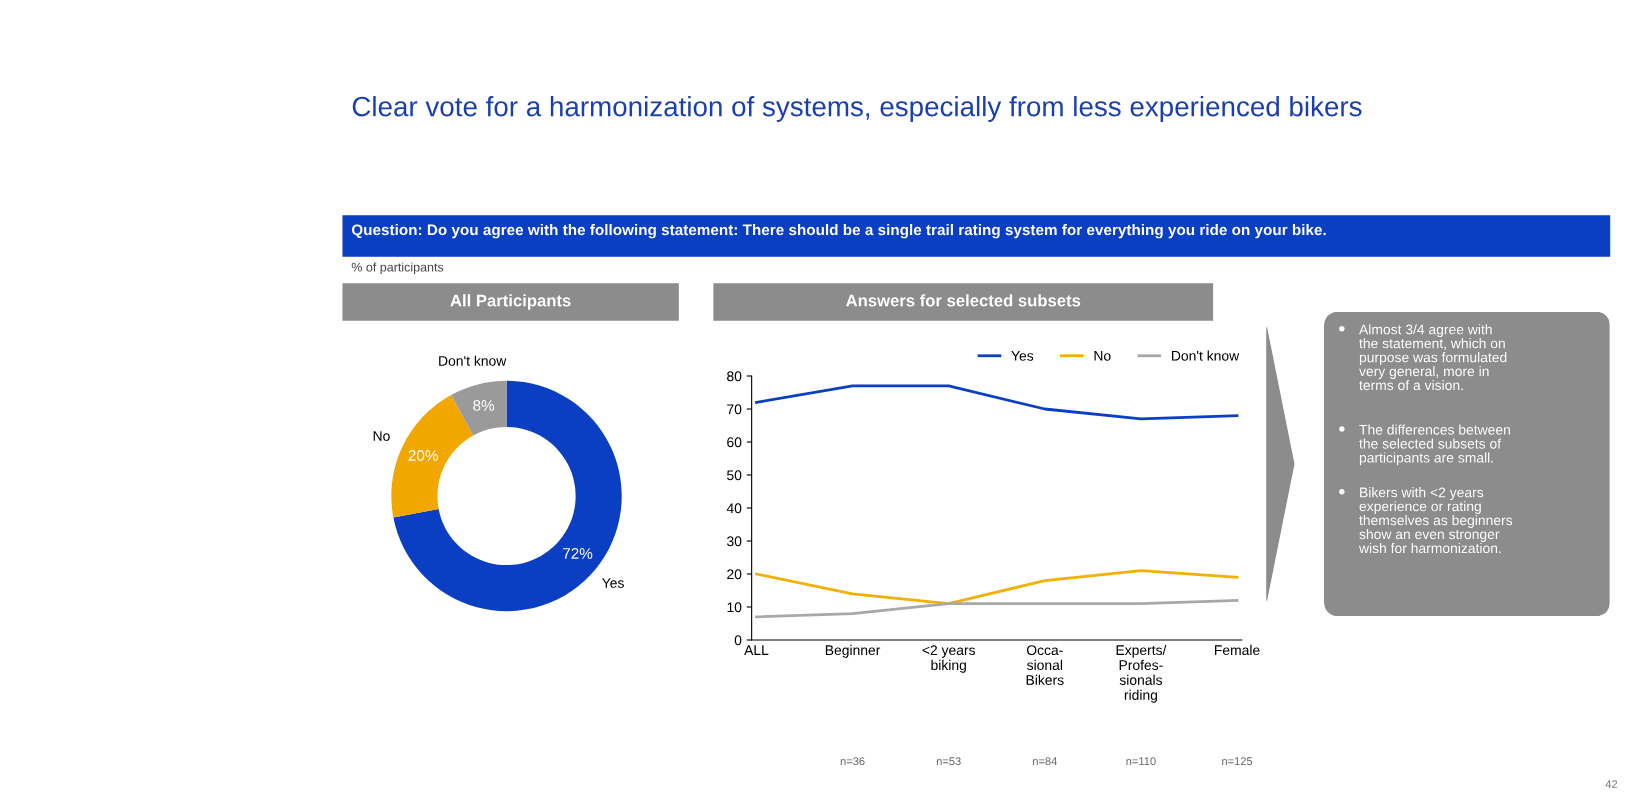  What do you see at coordinates (1141, 673) in the screenshot?
I see `x-tick-label: Experts/ Profes- sionals riding` at bounding box center [1141, 673].